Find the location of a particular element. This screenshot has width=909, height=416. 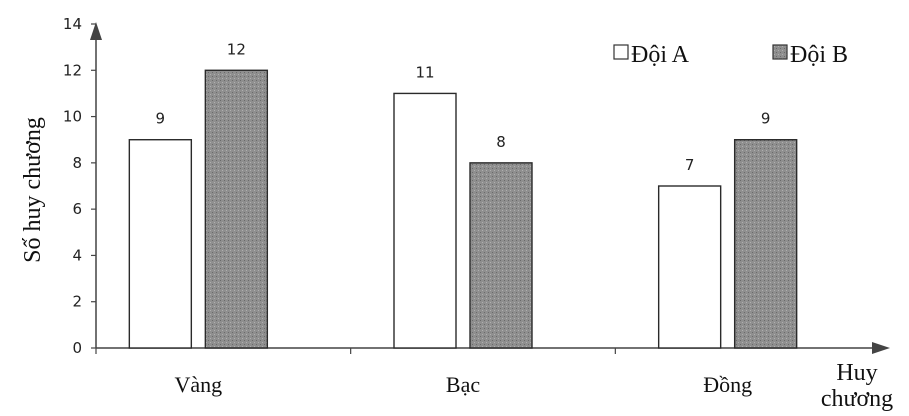

y-tick-label: 6 is located at coordinates (77, 209).